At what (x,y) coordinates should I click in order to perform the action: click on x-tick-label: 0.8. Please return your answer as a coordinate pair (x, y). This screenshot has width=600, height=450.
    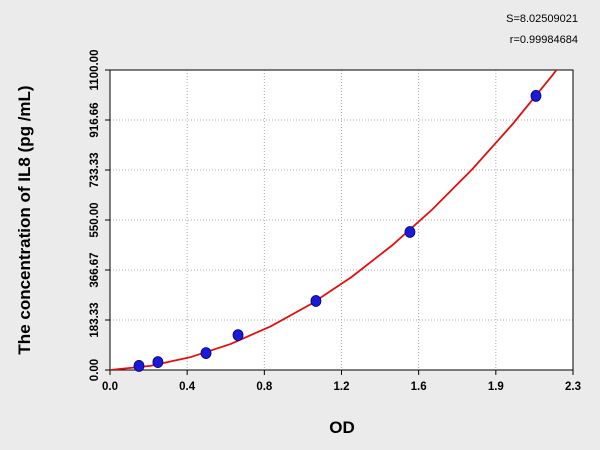
    Looking at the image, I should click on (264, 387).